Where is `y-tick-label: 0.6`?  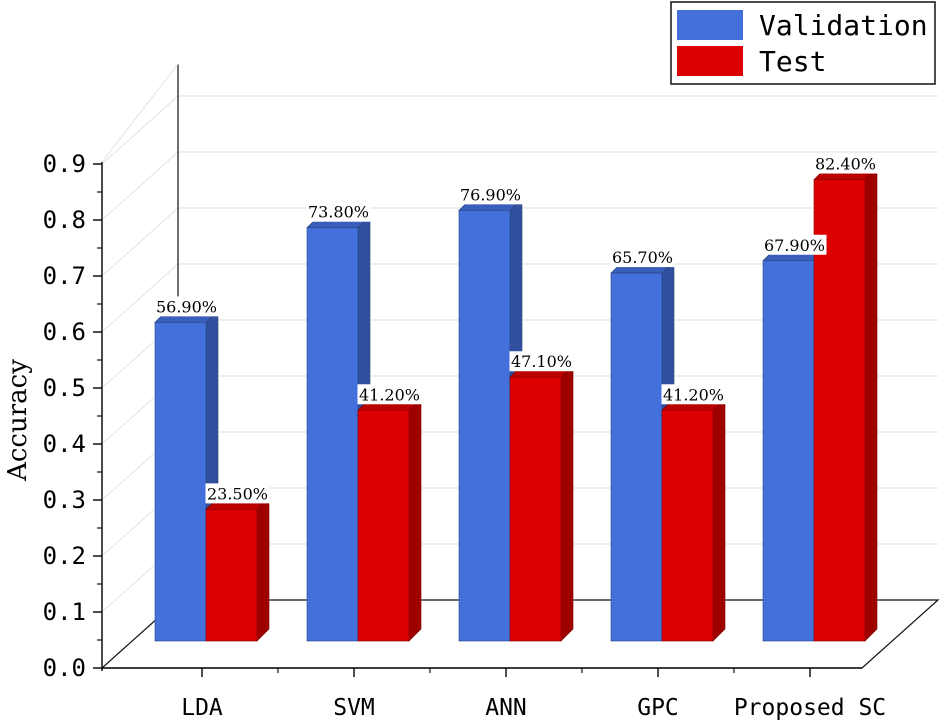
y-tick-label: 0.6 is located at coordinates (64, 332).